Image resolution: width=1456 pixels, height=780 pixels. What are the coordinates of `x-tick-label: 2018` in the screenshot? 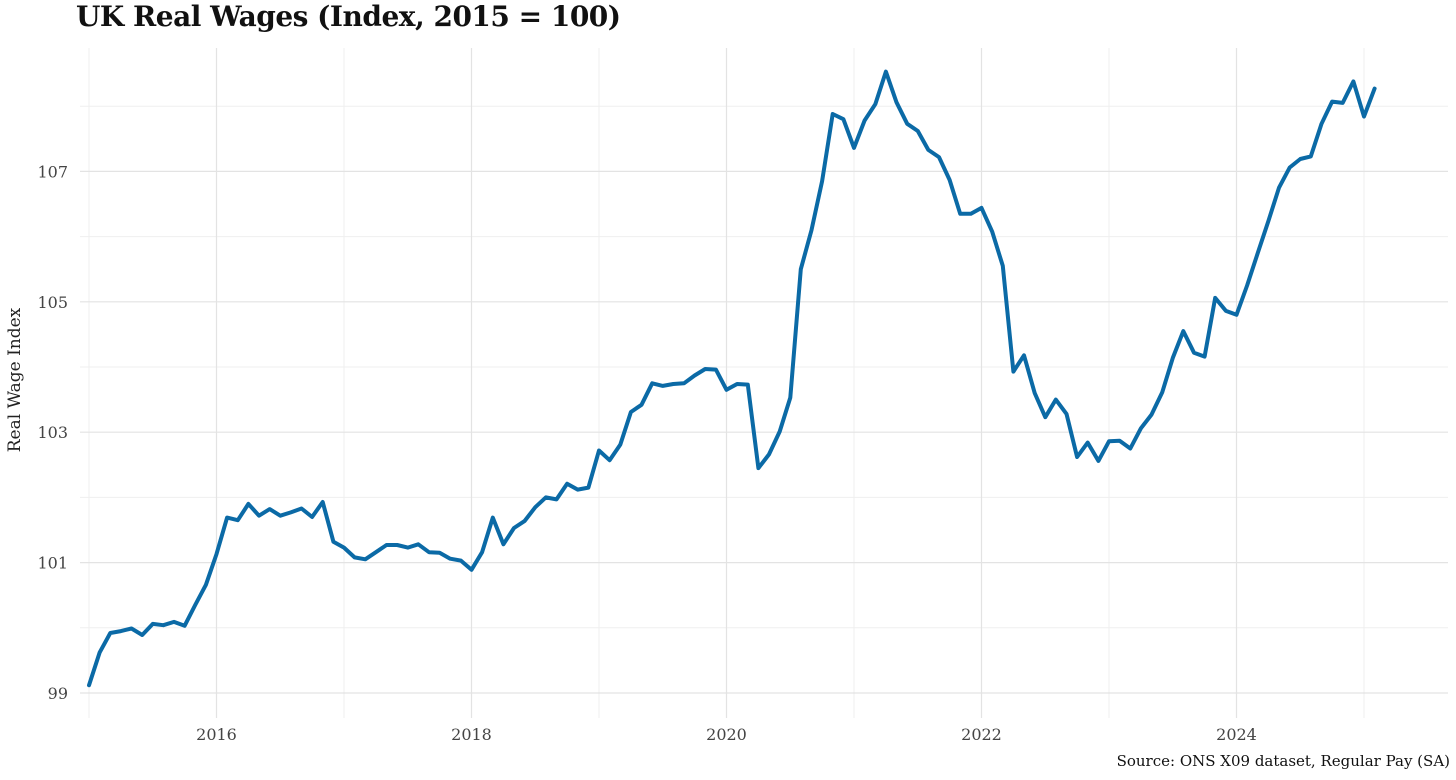 It's located at (471, 734).